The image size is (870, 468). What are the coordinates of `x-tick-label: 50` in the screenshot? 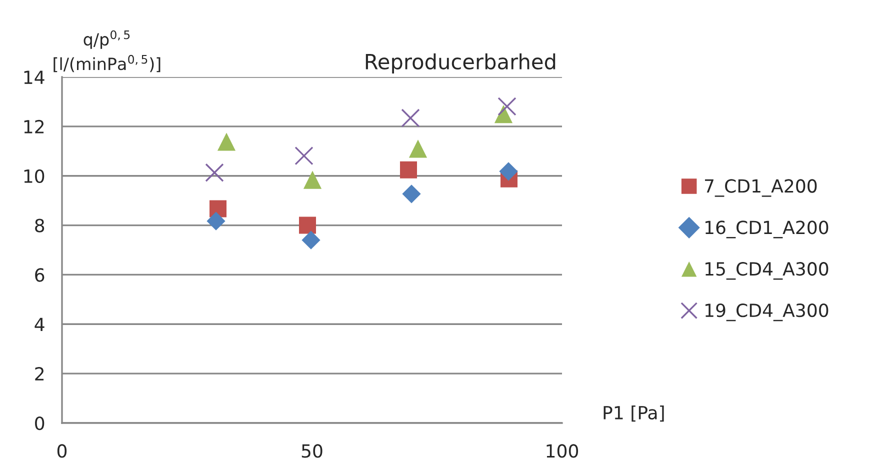 It's located at (312, 451).